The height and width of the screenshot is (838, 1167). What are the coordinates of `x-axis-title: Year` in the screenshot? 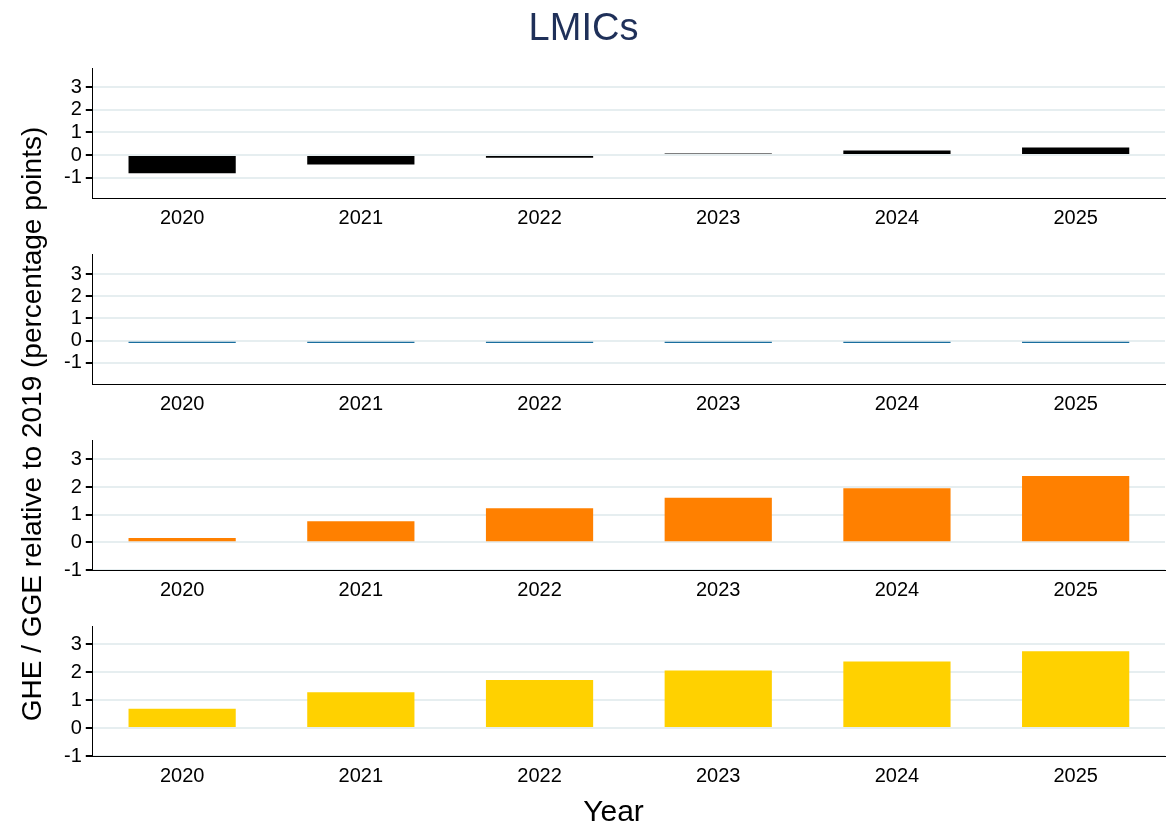 It's located at (613, 811).